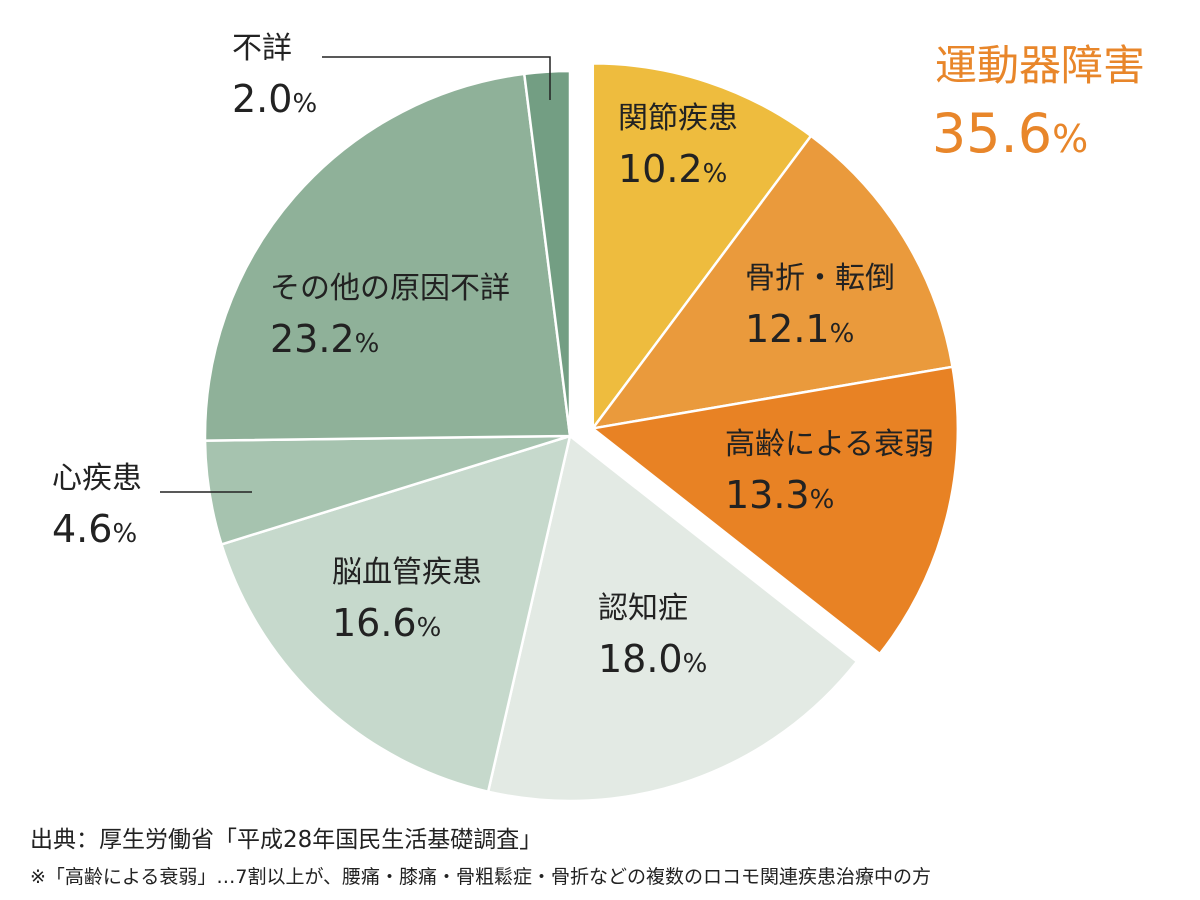 The height and width of the screenshot is (900, 1200). What do you see at coordinates (799, 329) in the screenshot?
I see `slice-value-2: 12.1%` at bounding box center [799, 329].